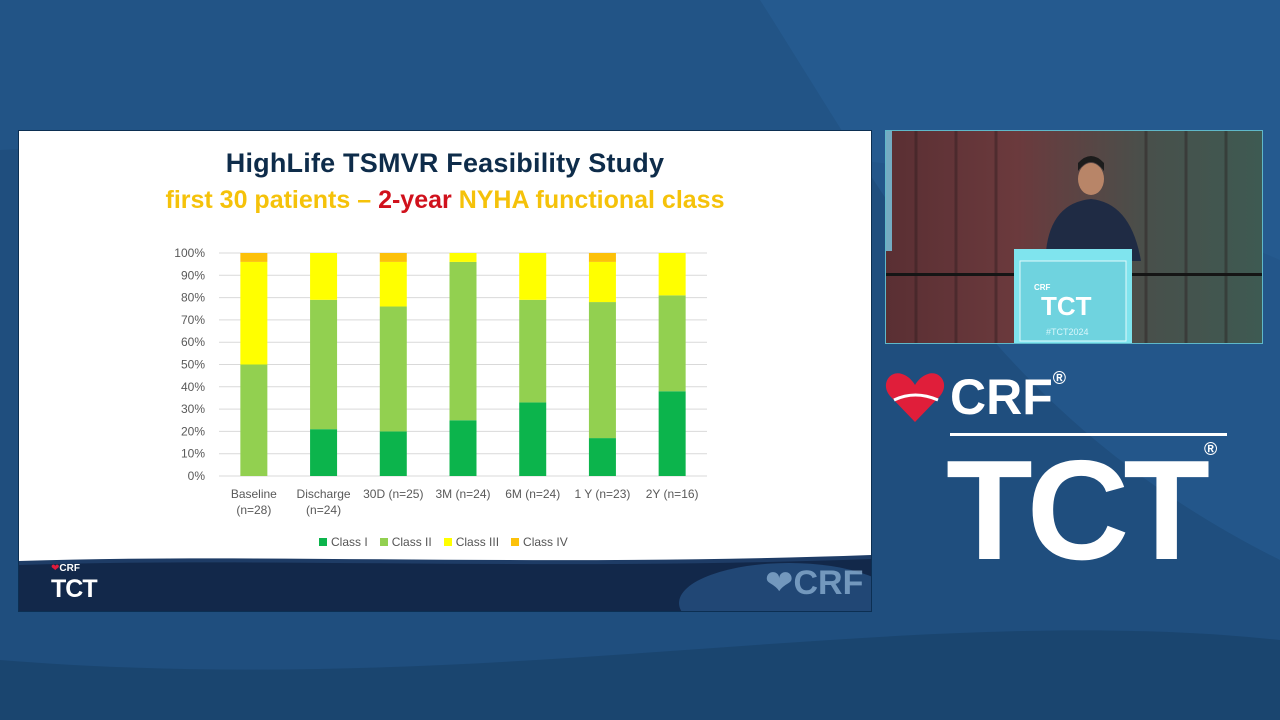  Describe the element at coordinates (74, 589) in the screenshot. I see `footer-tct-logo: TCT` at that location.